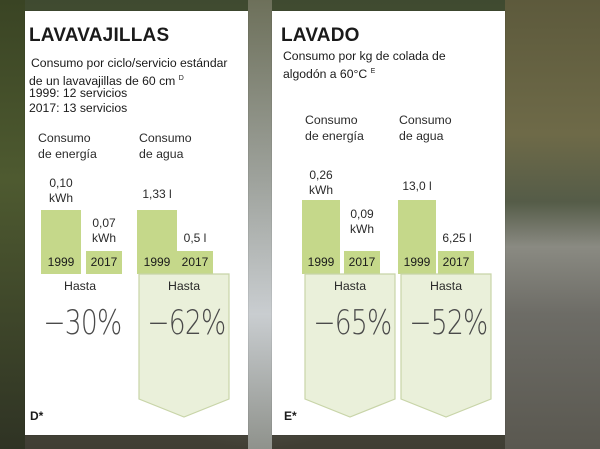 The height and width of the screenshot is (449, 600). Describe the element at coordinates (362, 221) in the screenshot. I see `value-label-2017: 0,09 kWh` at that location.